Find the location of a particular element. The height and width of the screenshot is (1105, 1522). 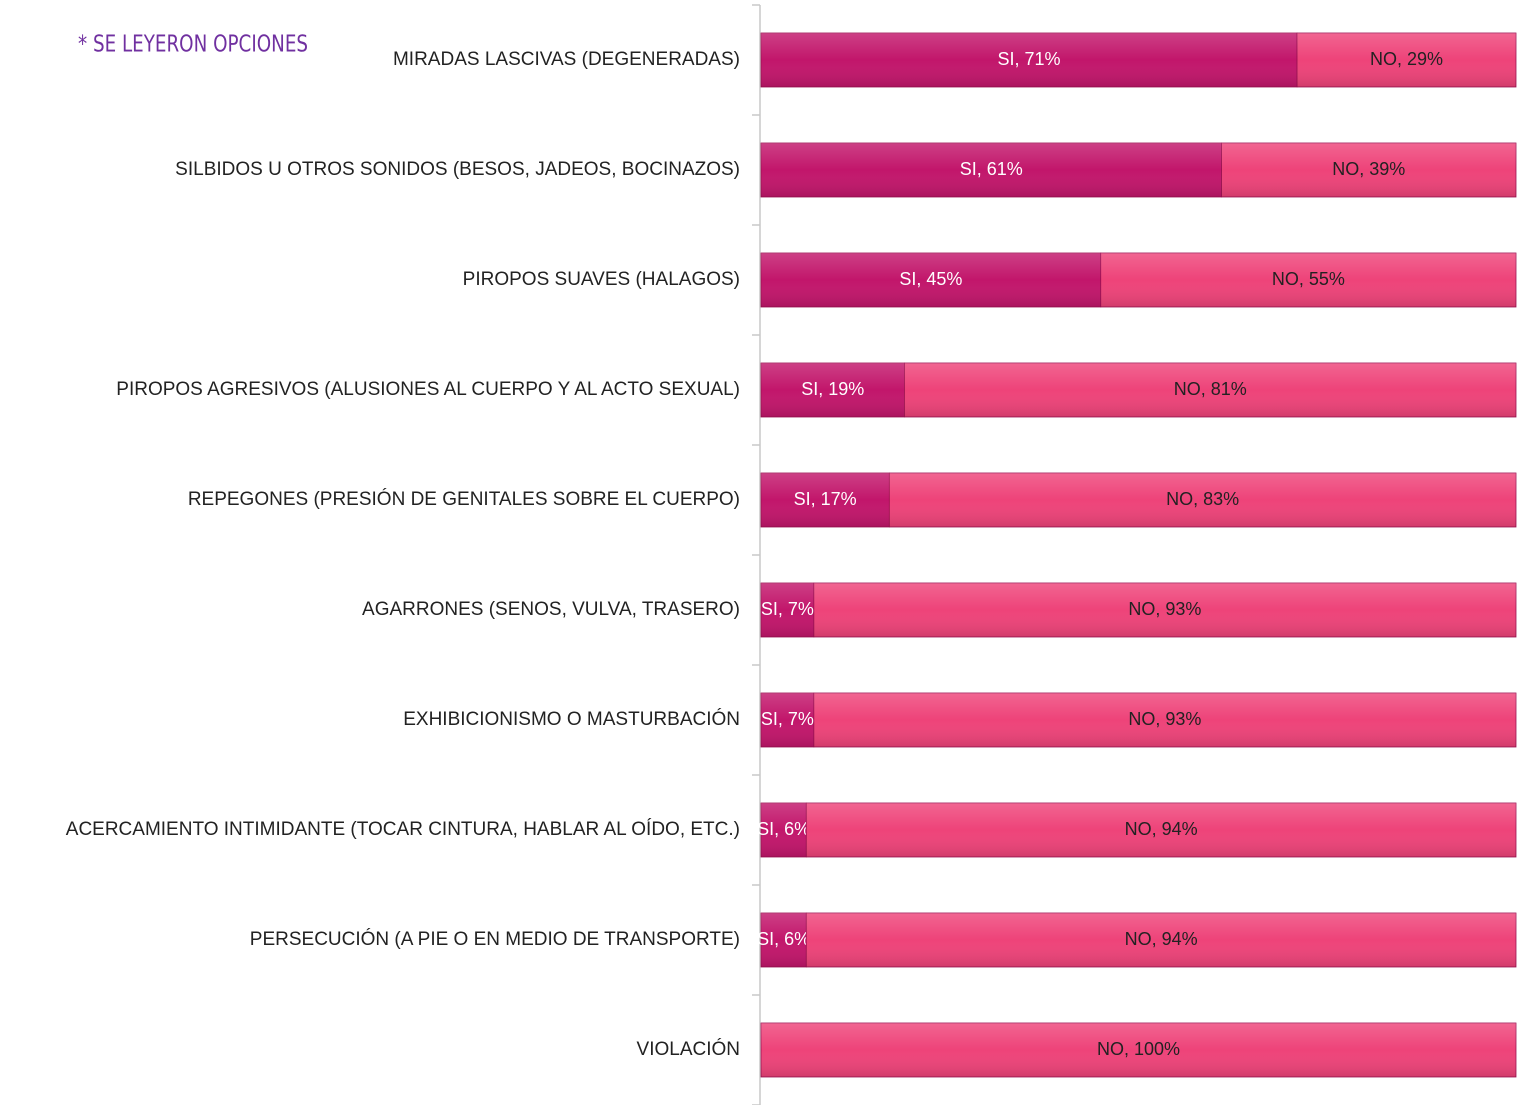

value-label: SI, 71% is located at coordinates (1029, 59).